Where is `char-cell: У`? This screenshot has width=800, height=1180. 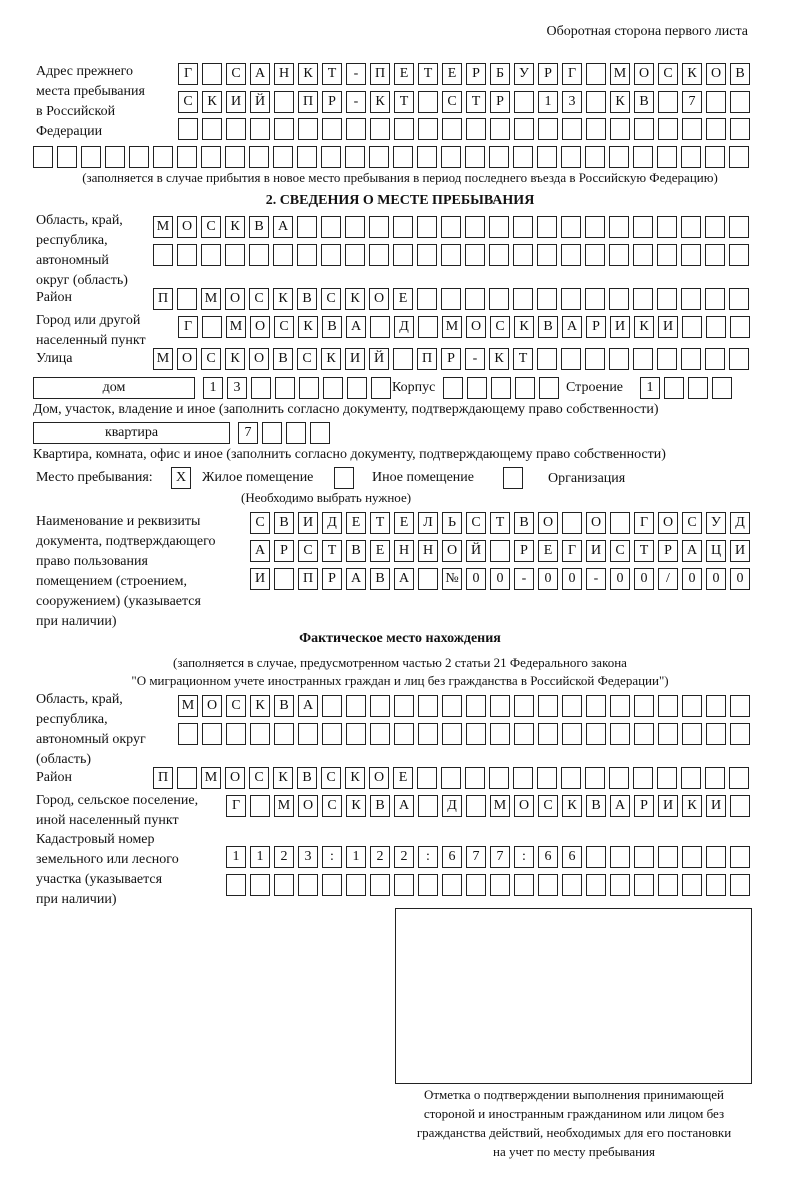 char-cell: У is located at coordinates (524, 74).